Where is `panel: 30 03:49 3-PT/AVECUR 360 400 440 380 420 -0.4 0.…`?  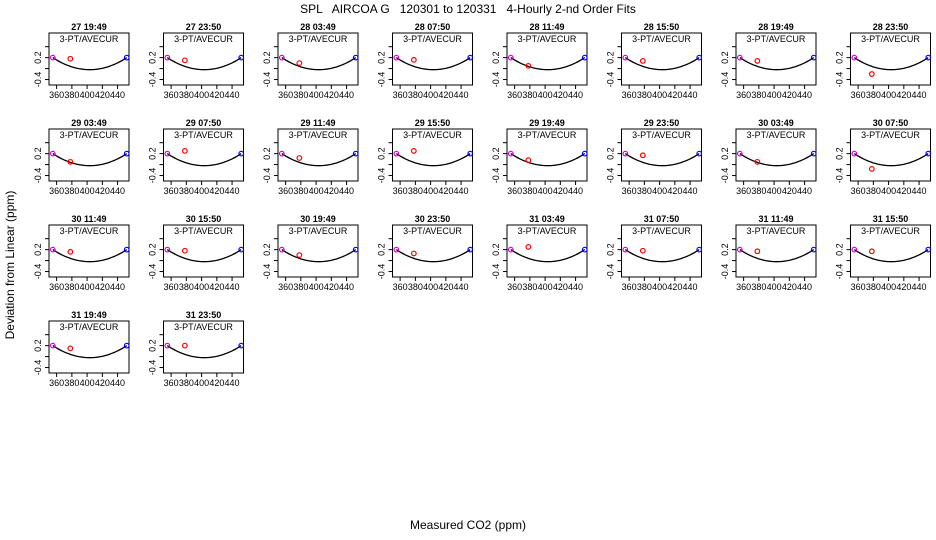
panel: 30 03:49 3-PT/AVECUR 360 400 440 380 420 -0.4 0.… is located at coordinates (768, 157).